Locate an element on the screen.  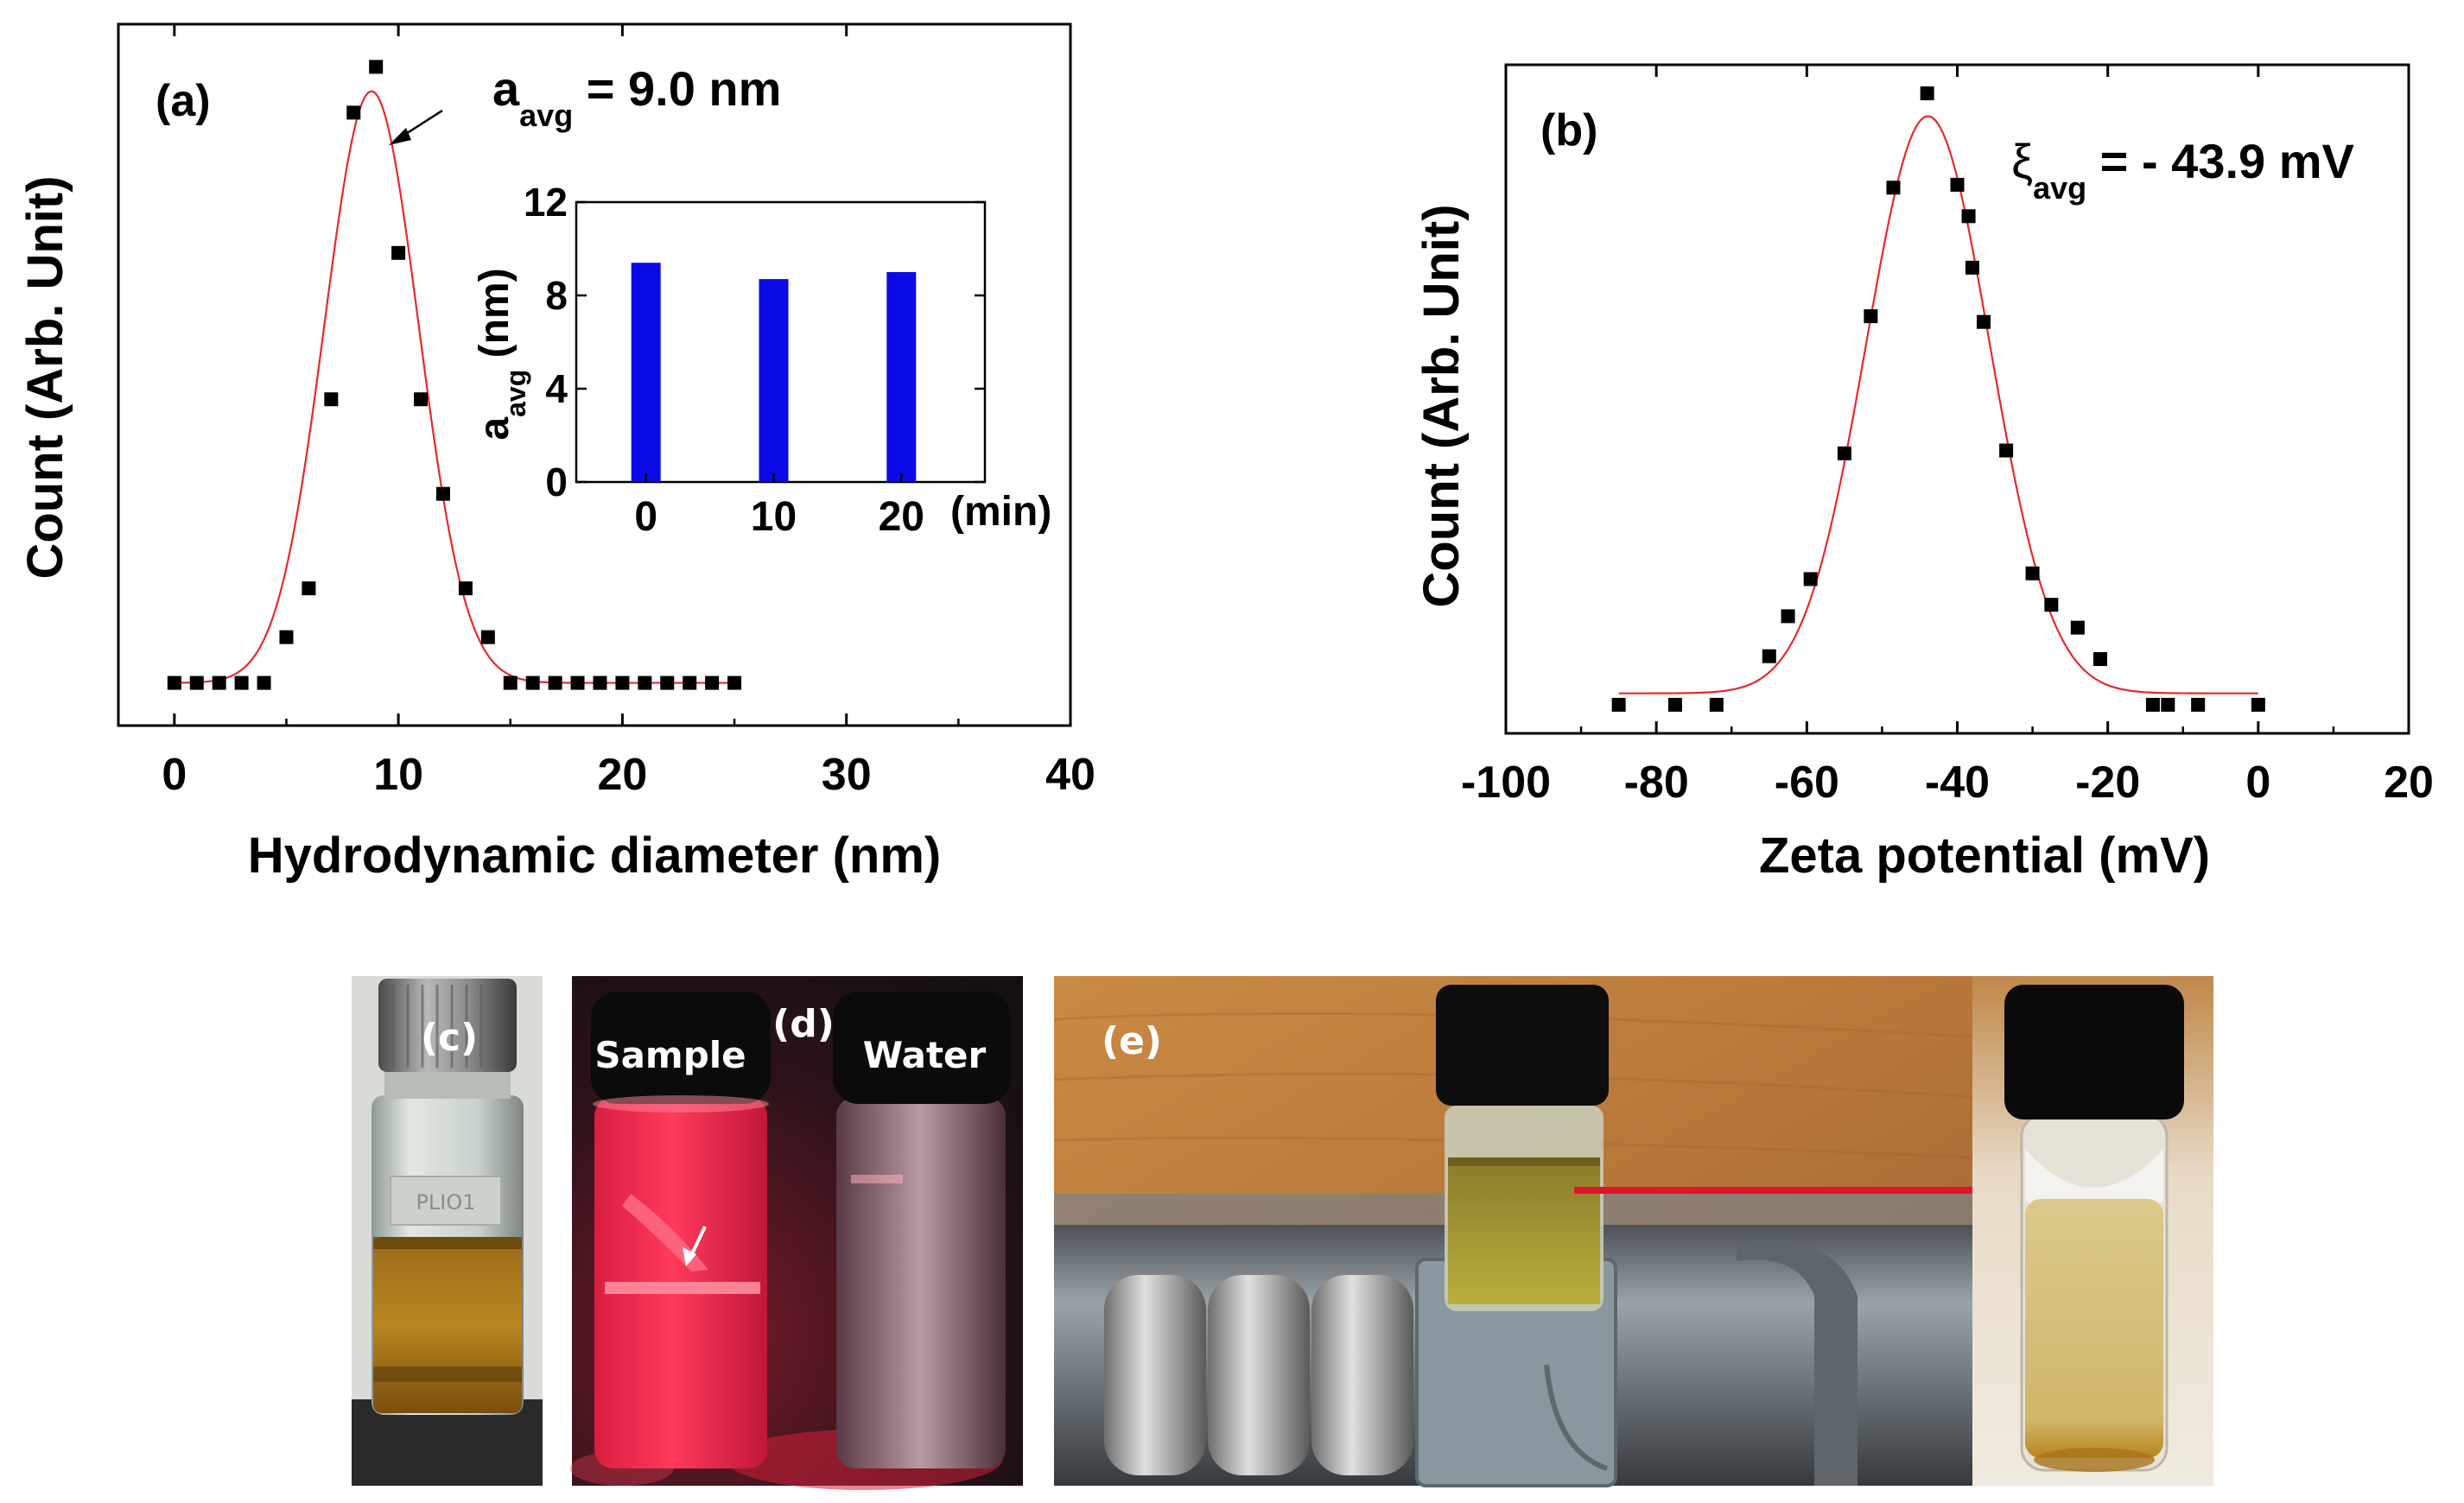
chart-b-panel-label: (b) is located at coordinates (1569, 130).